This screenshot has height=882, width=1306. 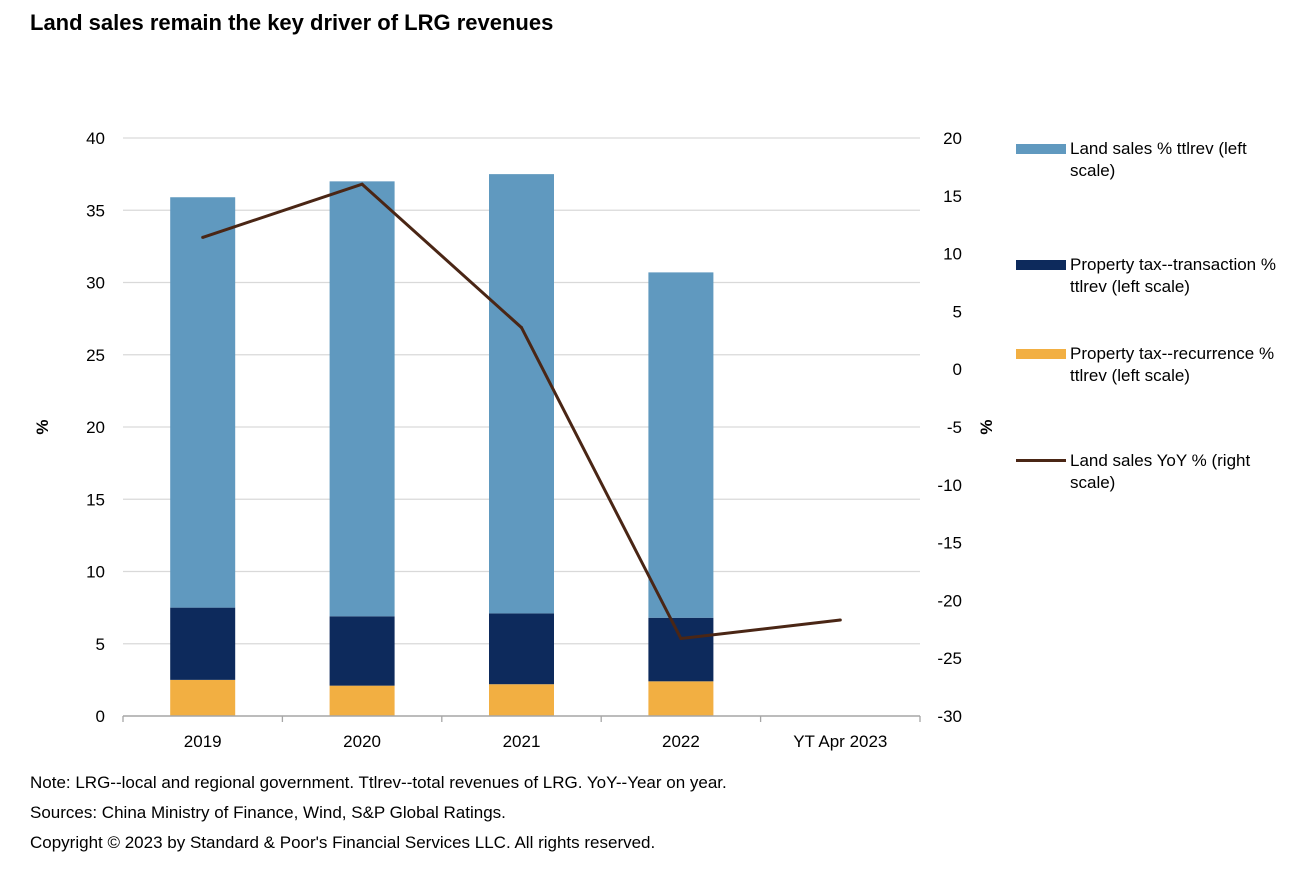 What do you see at coordinates (95, 138) in the screenshot?
I see `y-left-tick-label: 40` at bounding box center [95, 138].